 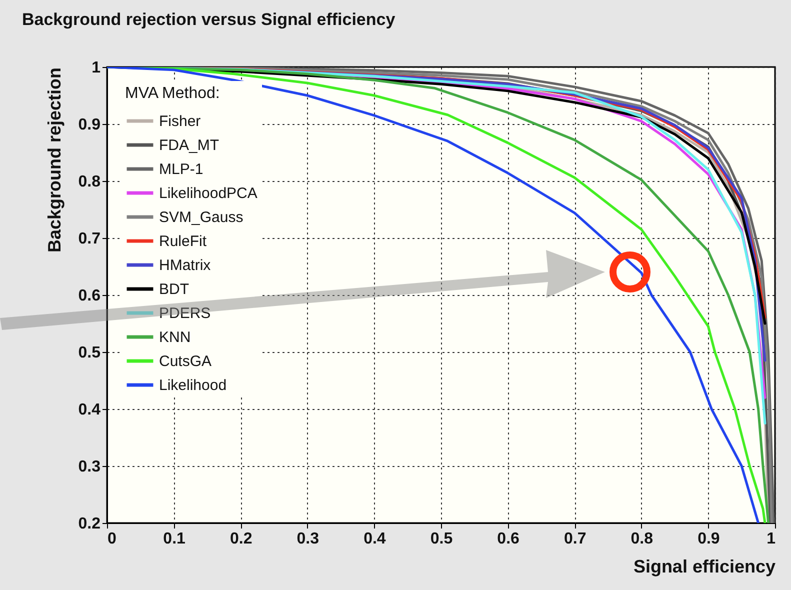 What do you see at coordinates (441, 539) in the screenshot?
I see `x-tick-label: 0.5` at bounding box center [441, 539].